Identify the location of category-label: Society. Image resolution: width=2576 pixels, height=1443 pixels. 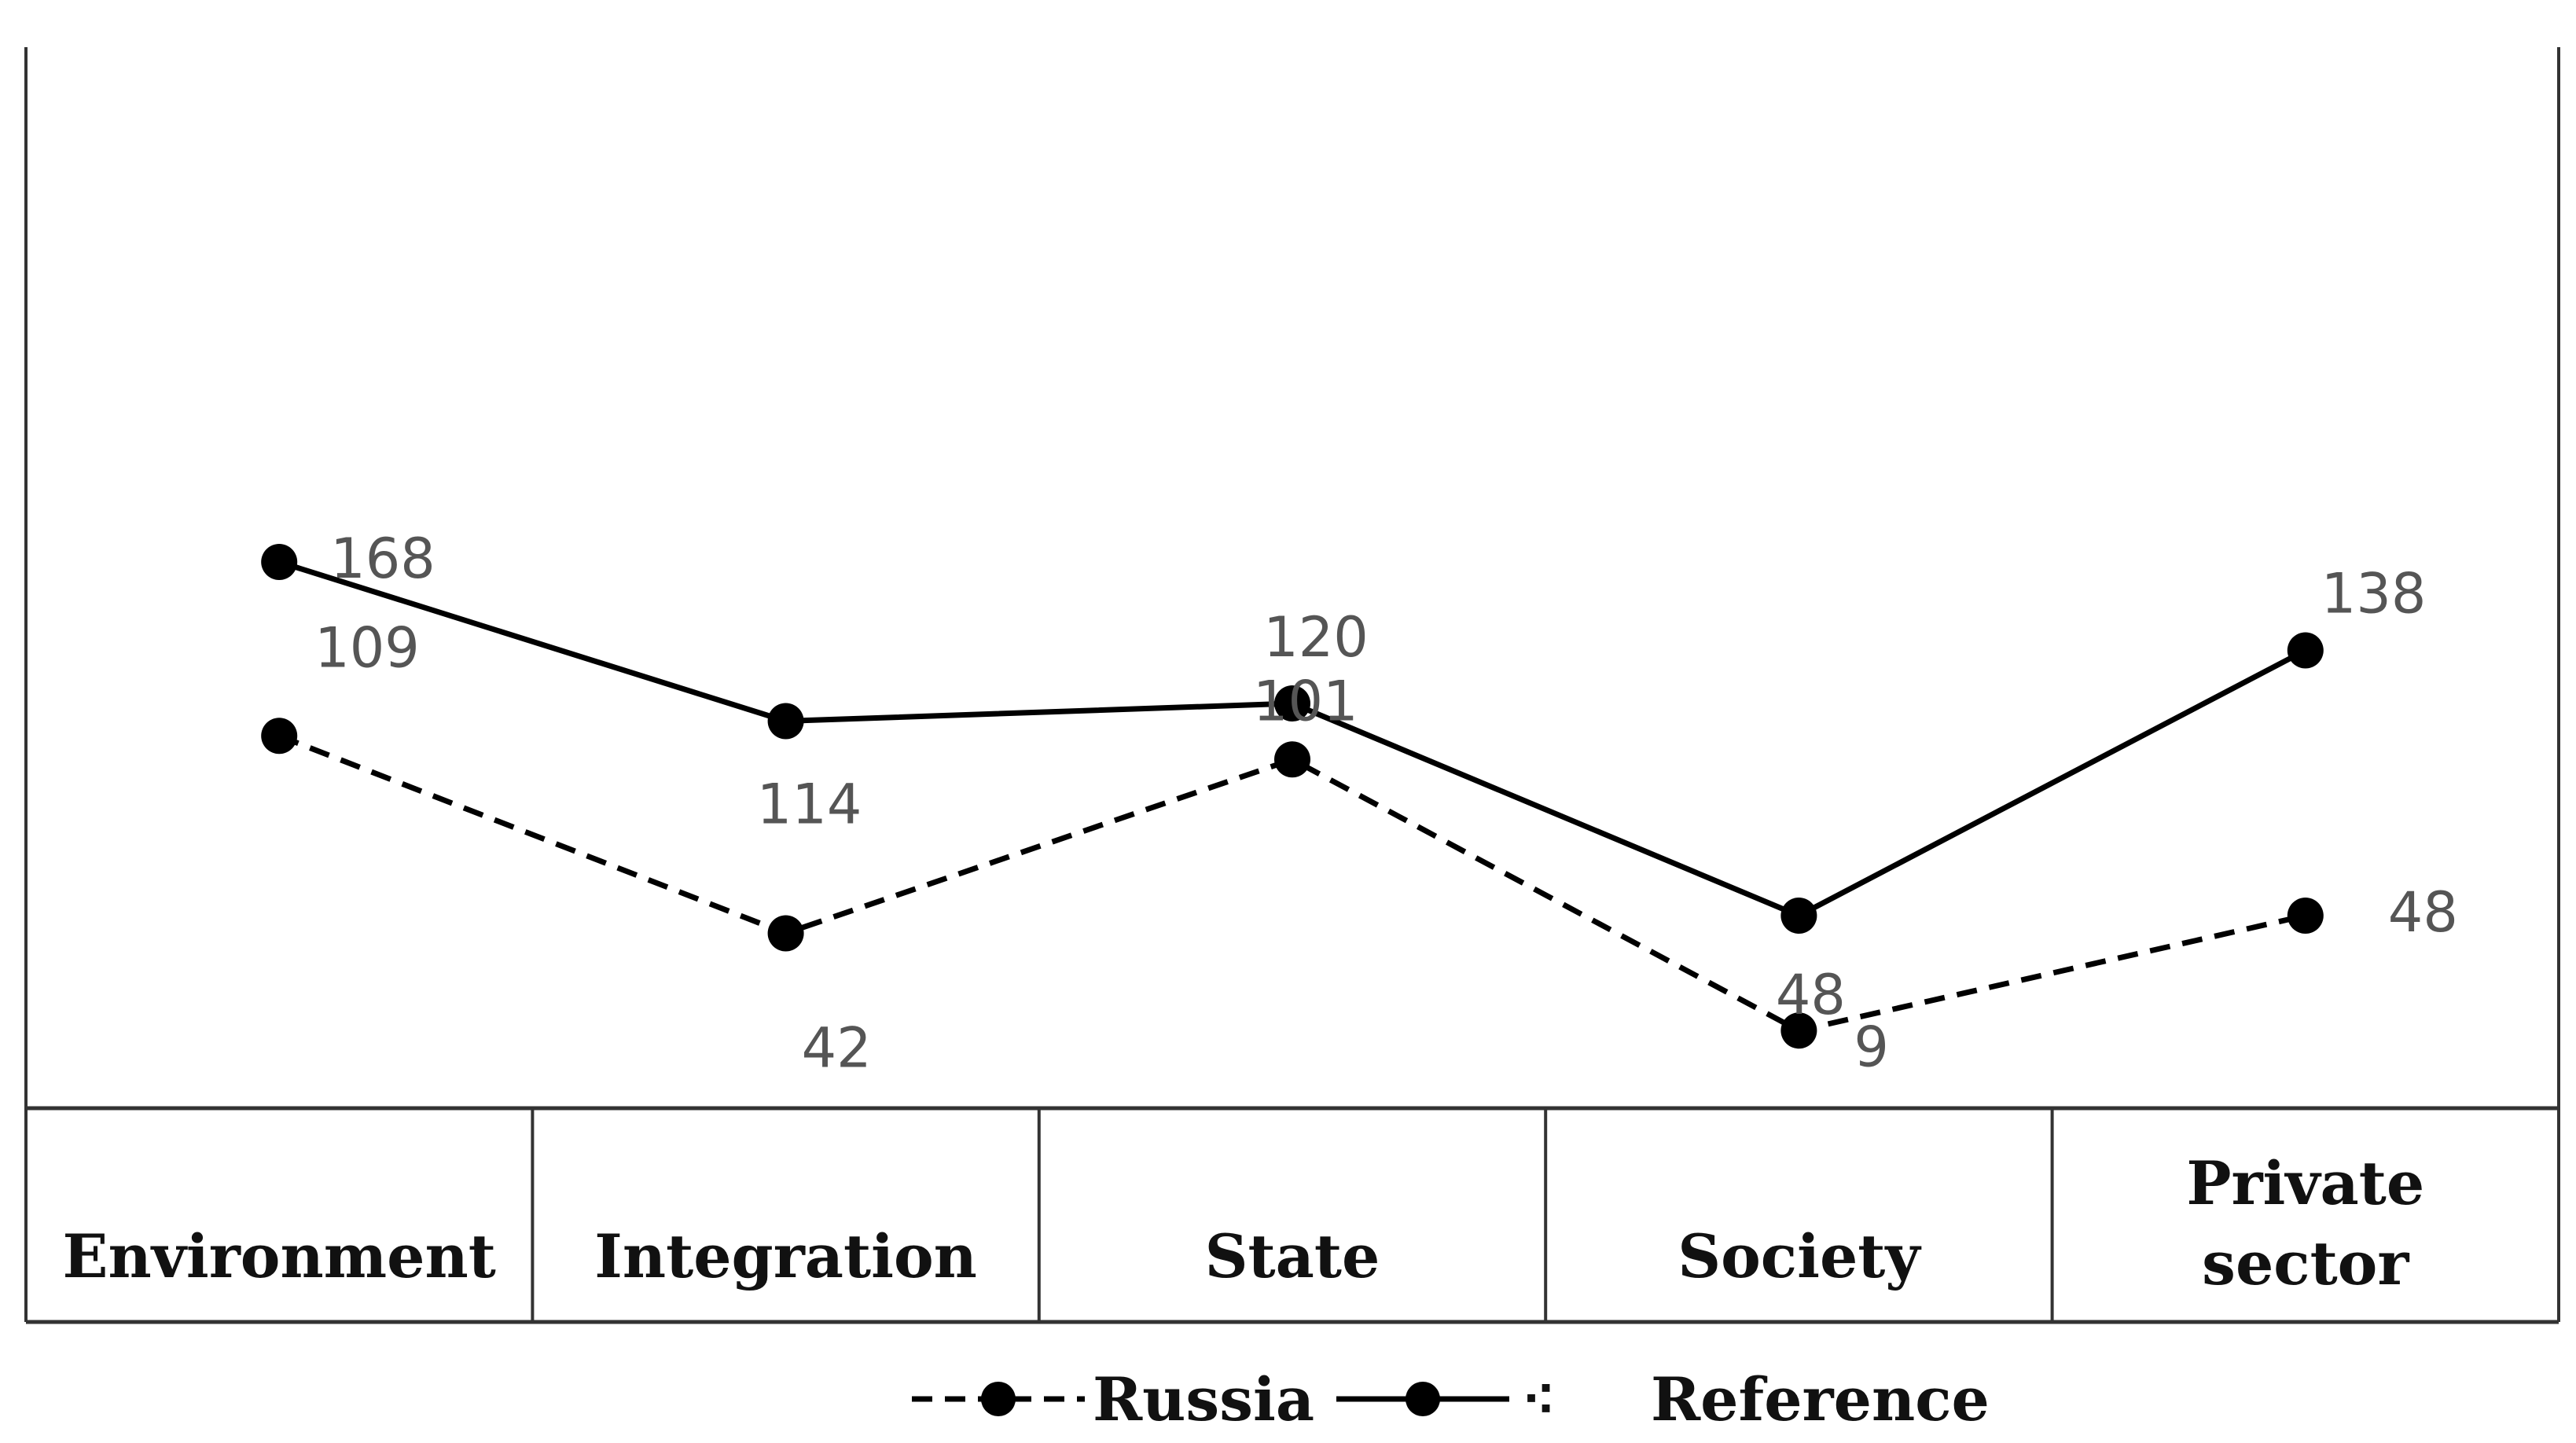
(1799, 1256).